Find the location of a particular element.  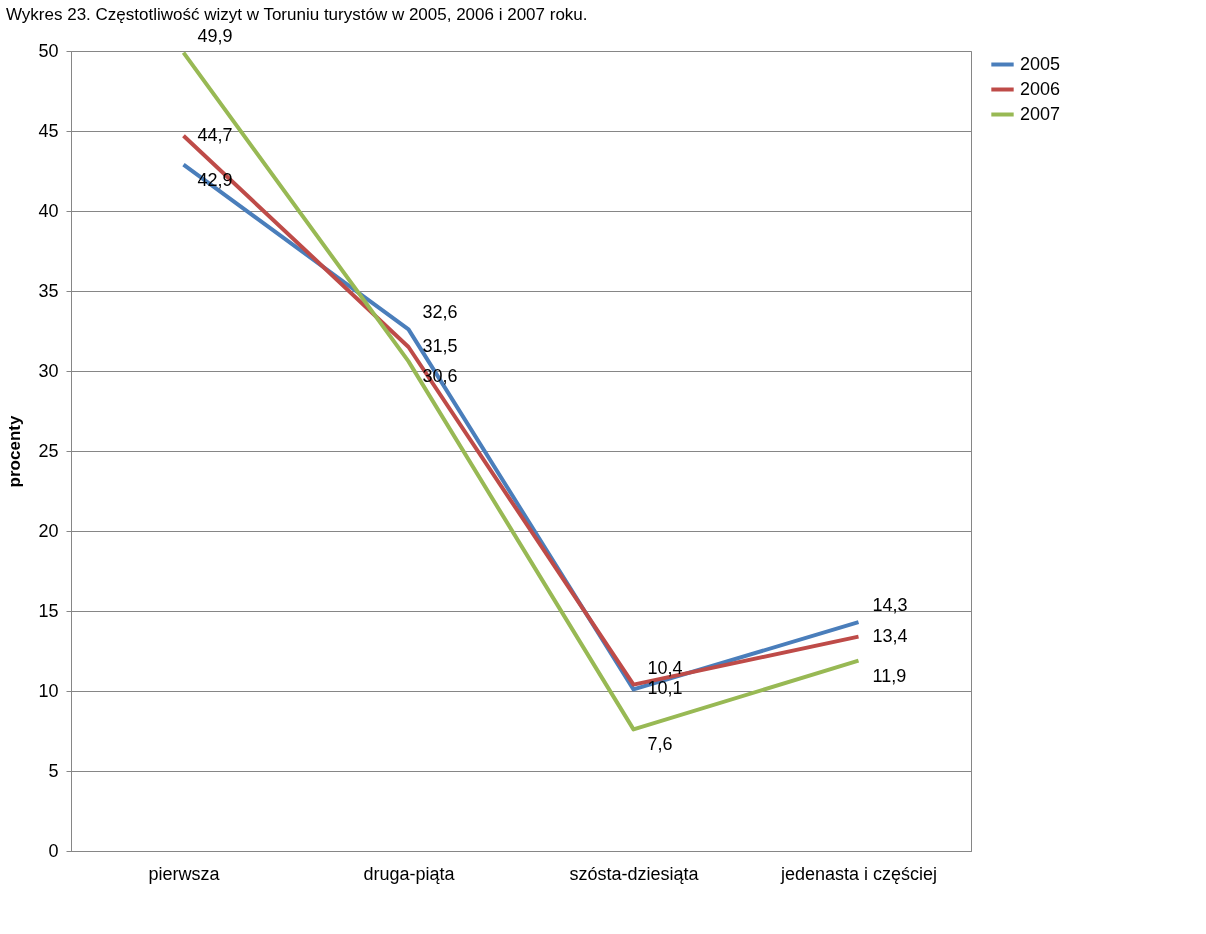

data-label: 49,9 is located at coordinates (215, 35).